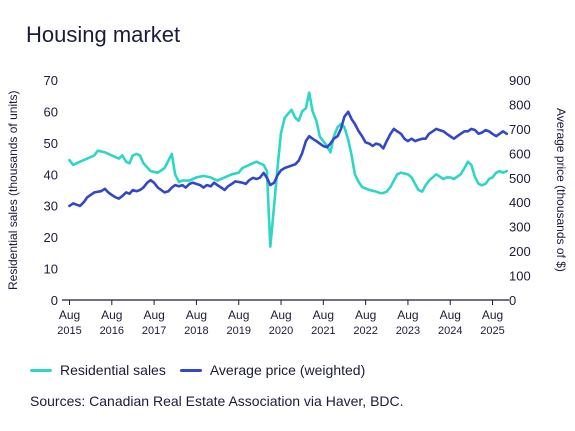 The height and width of the screenshot is (431, 575). What do you see at coordinates (51, 237) in the screenshot?
I see `y-left-tick-label: 20` at bounding box center [51, 237].